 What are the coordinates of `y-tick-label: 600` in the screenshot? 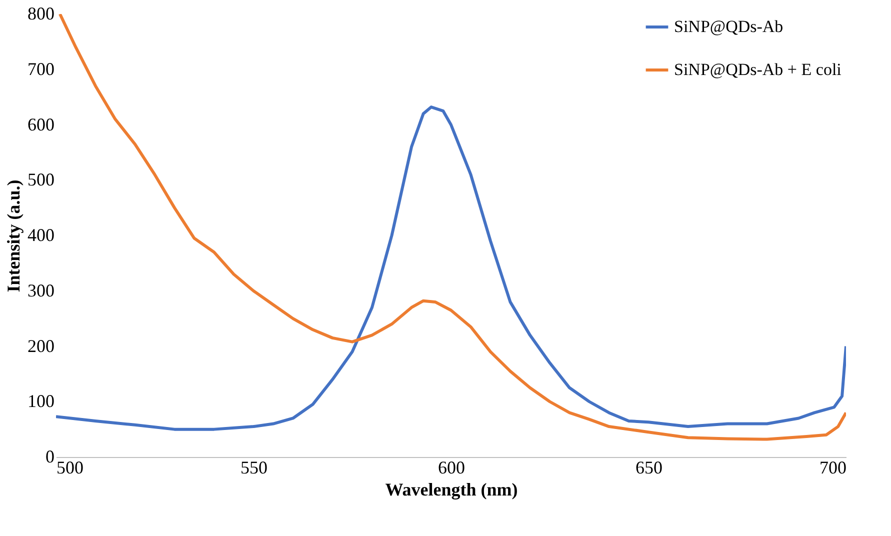 It's located at (41, 124).